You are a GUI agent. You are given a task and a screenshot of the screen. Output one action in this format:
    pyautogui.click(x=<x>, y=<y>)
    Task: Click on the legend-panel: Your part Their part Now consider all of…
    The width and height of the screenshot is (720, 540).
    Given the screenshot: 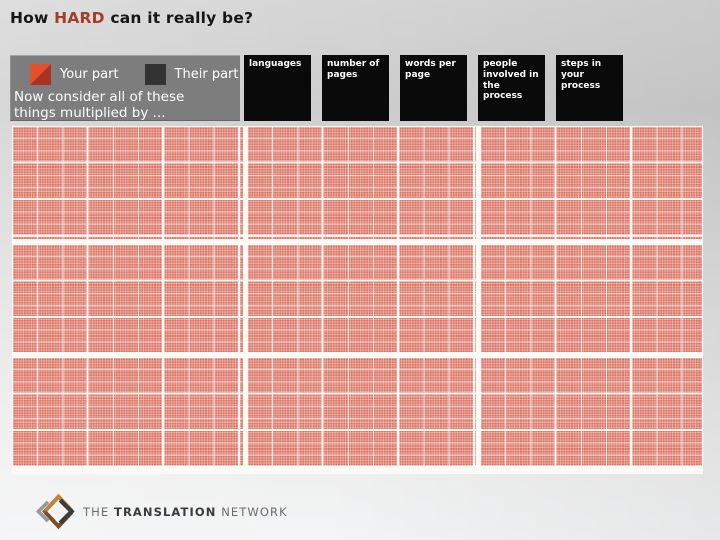 What is the action you would take?
    pyautogui.click(x=125, y=88)
    